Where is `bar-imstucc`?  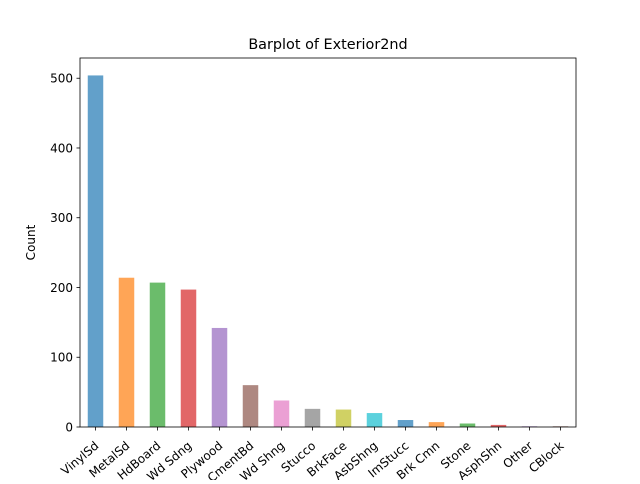
bar-imstucc is located at coordinates (405, 423).